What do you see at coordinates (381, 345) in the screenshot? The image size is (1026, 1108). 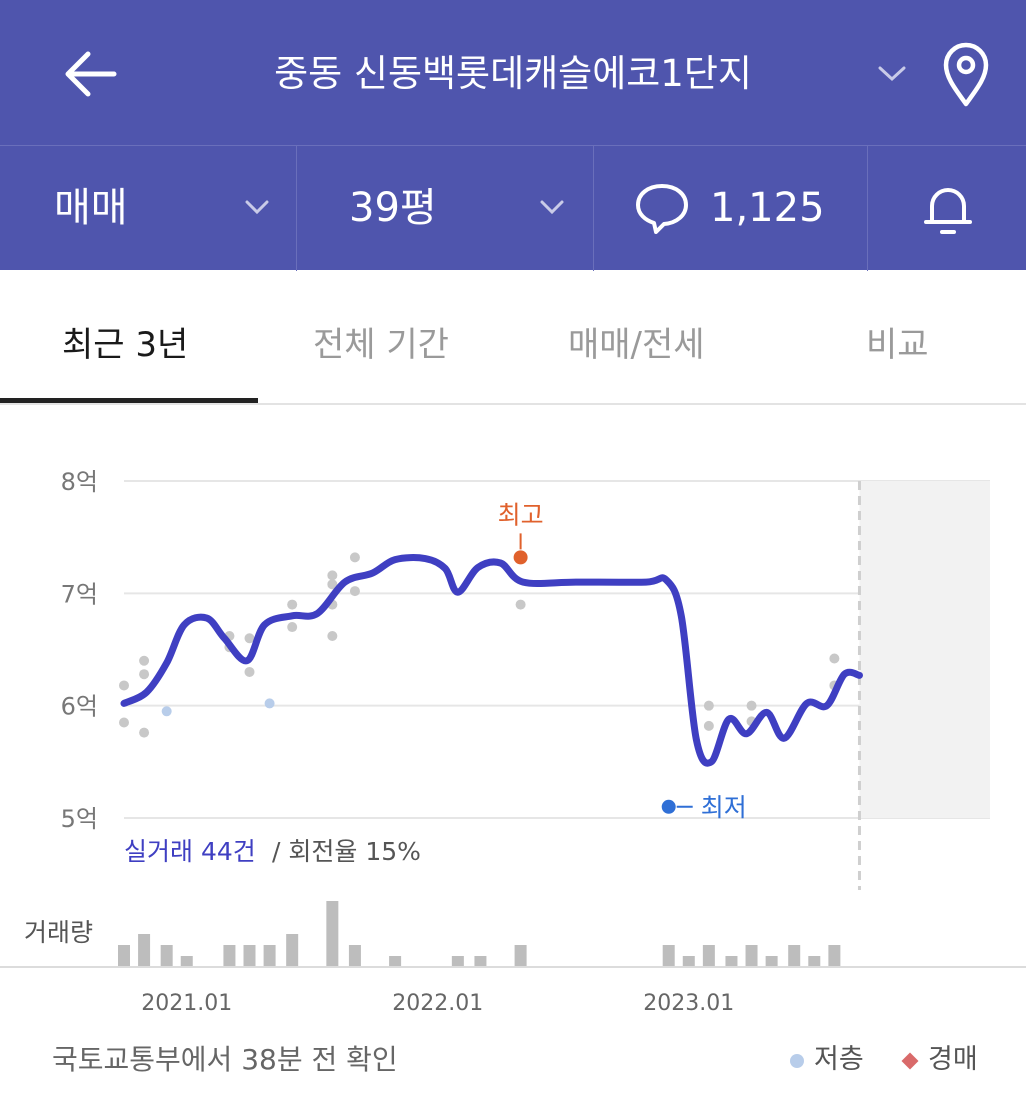 I see `tab-all-period: 전체 기간` at bounding box center [381, 345].